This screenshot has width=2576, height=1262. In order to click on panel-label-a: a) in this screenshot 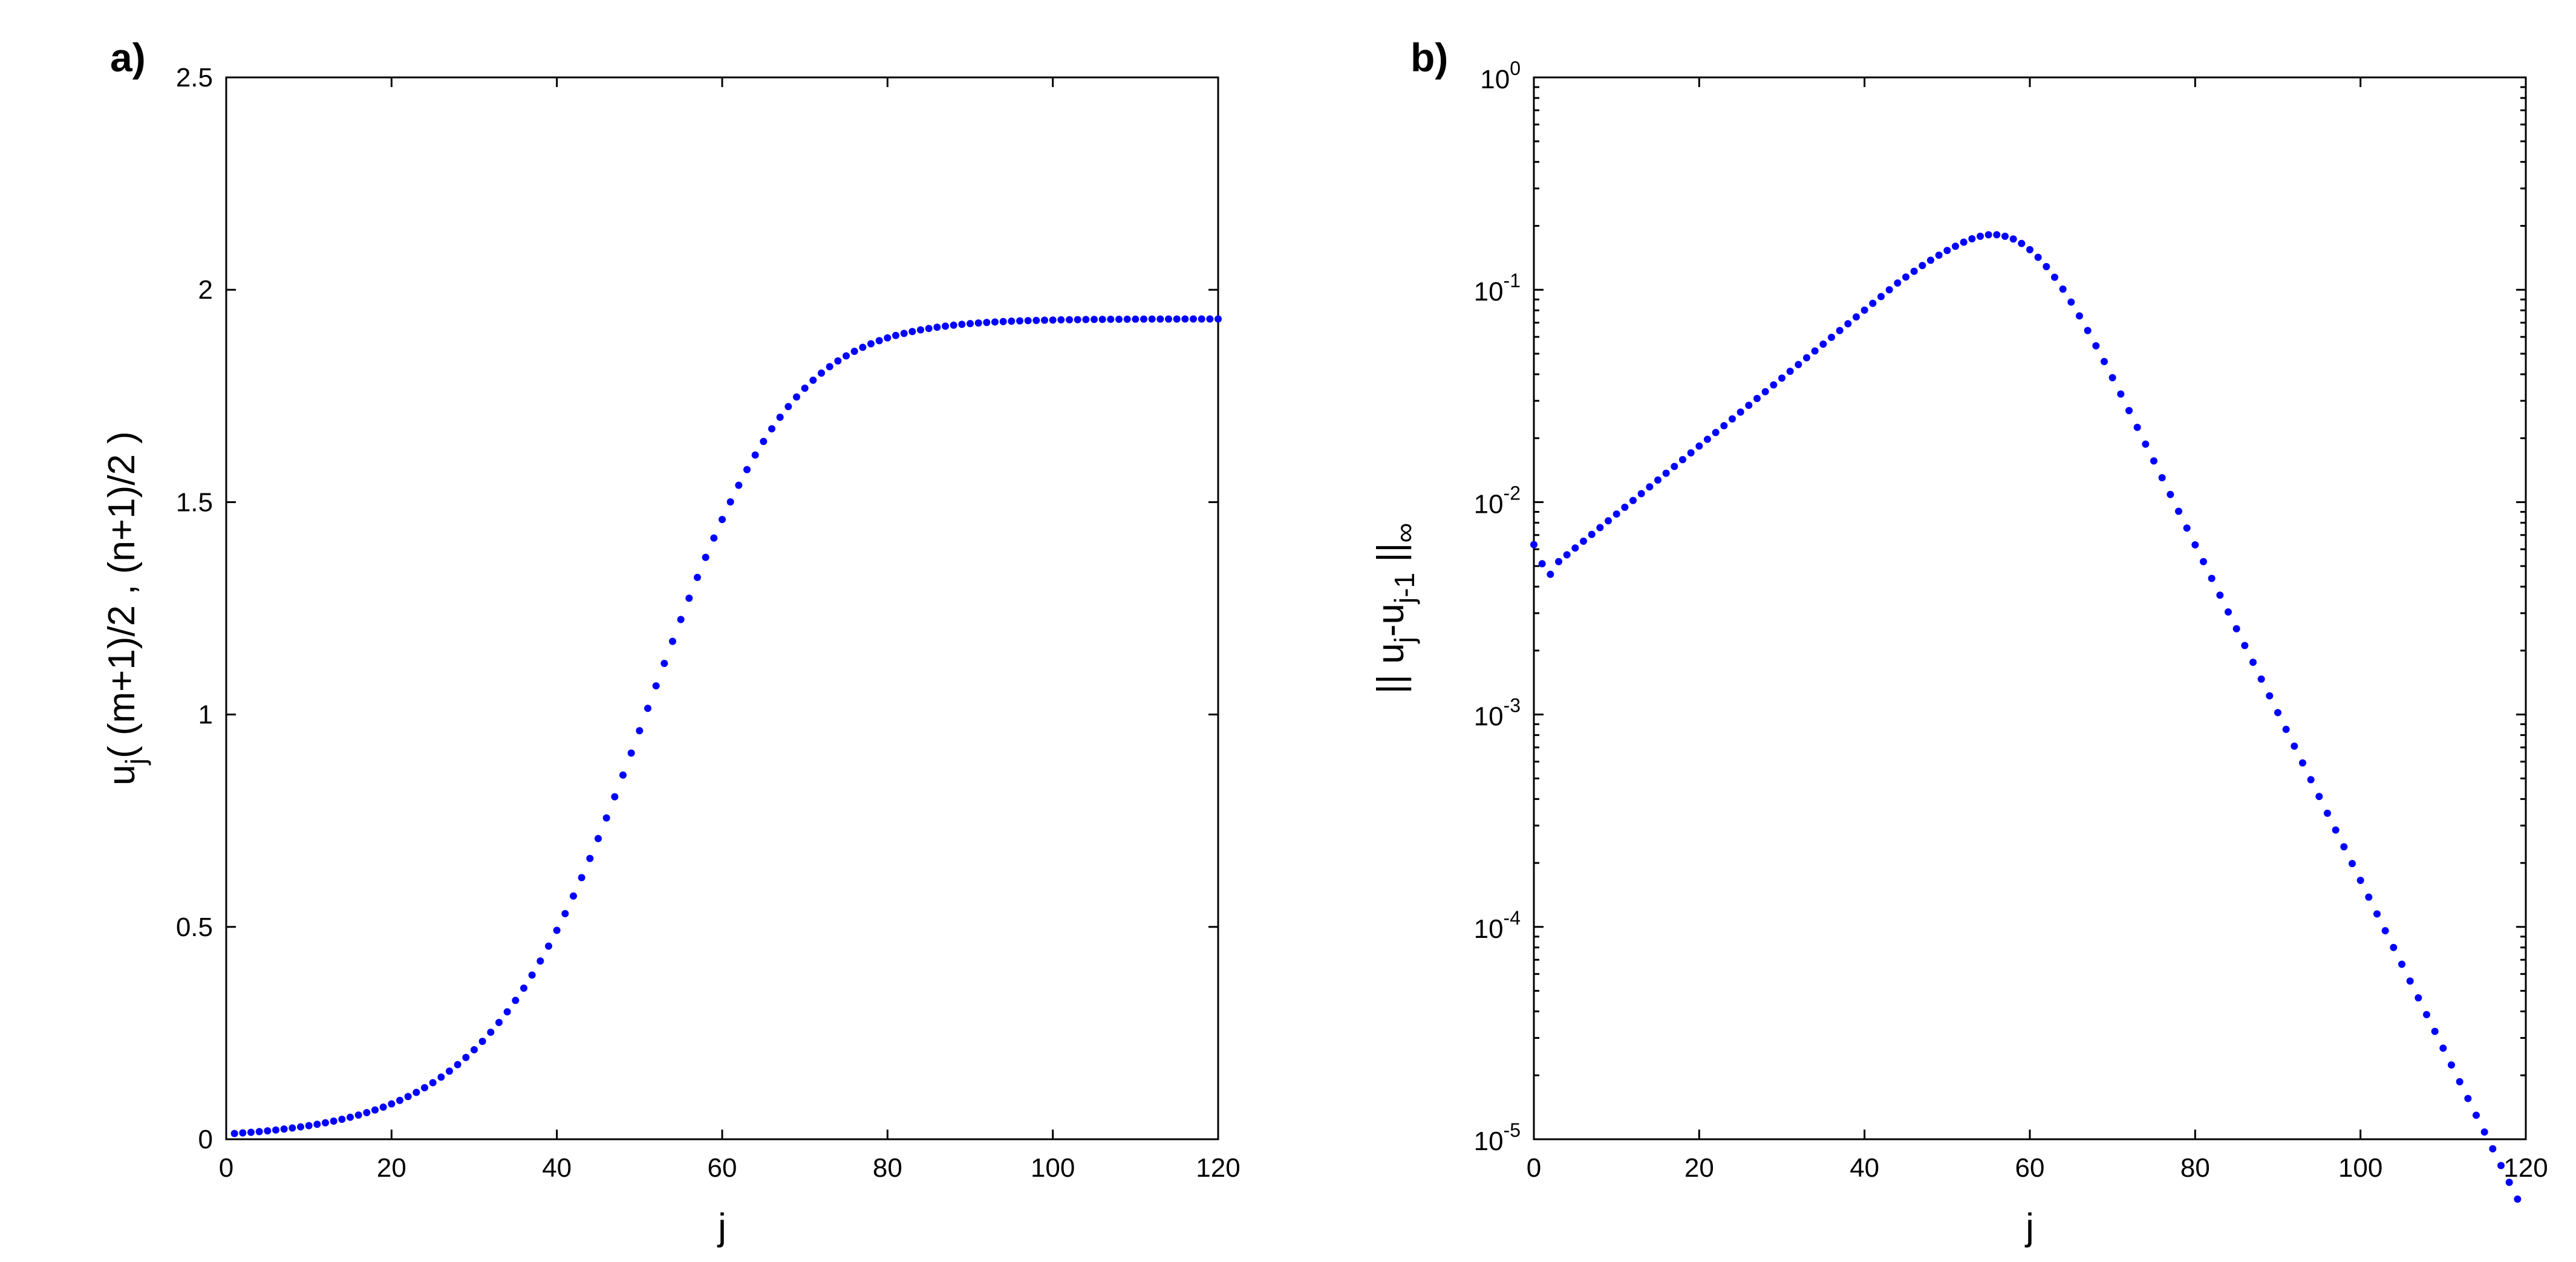, I will do `click(128, 57)`.